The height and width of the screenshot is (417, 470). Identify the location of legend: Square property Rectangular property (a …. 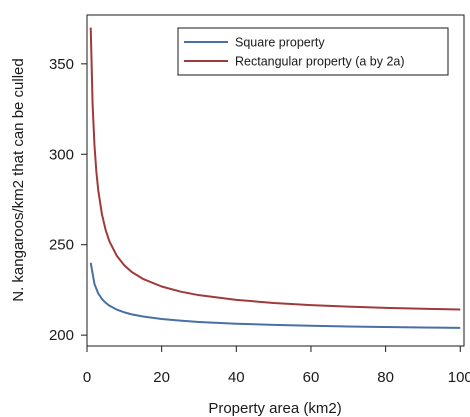
(313, 51).